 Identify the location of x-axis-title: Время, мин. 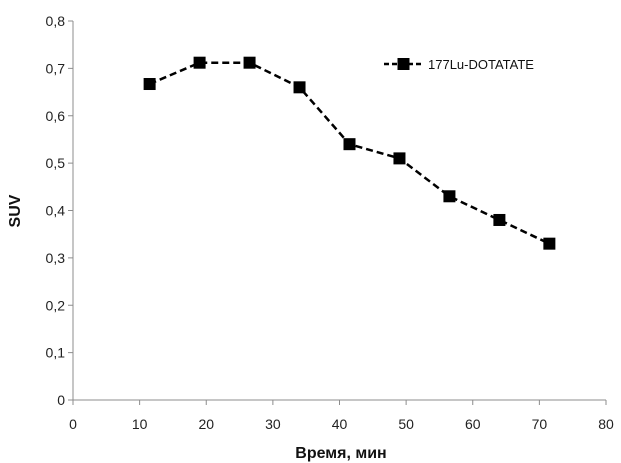
(340, 453).